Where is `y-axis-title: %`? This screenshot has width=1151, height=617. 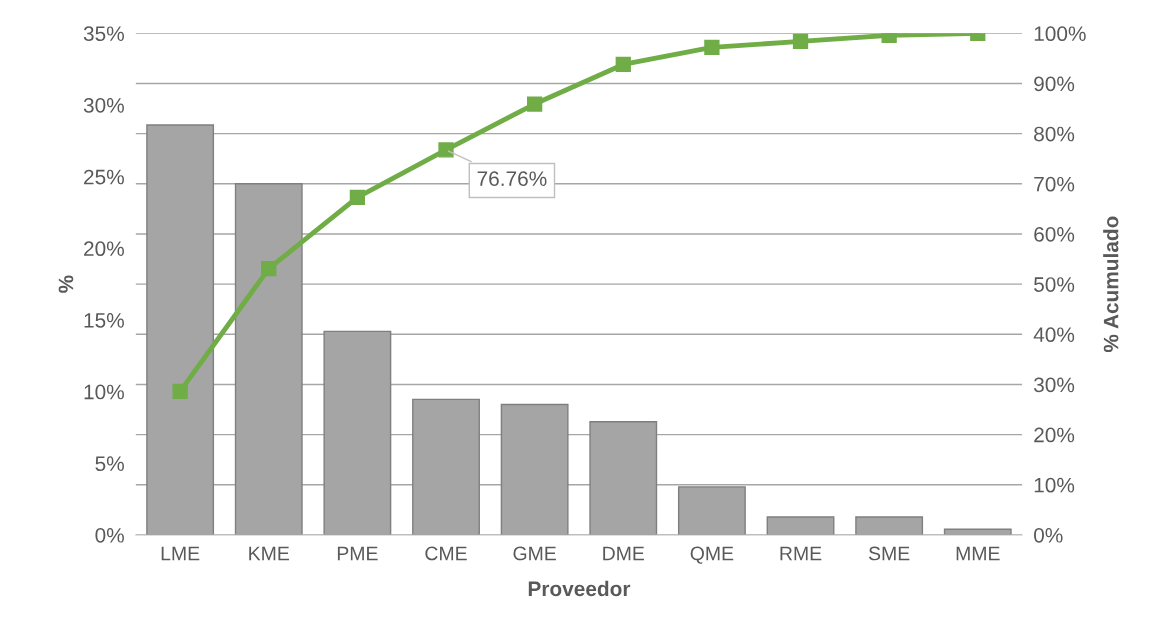 y-axis-title: % is located at coordinates (66, 284).